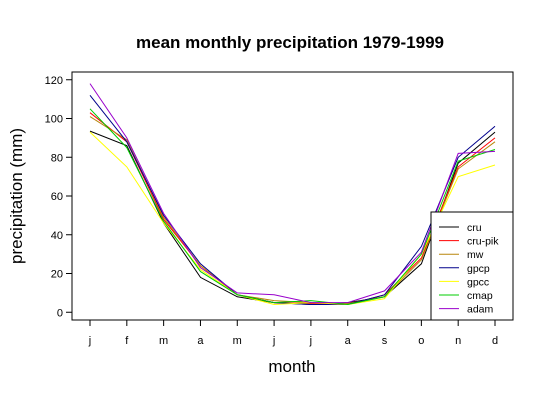 Image resolution: width=550 pixels, height=412 pixels. What do you see at coordinates (495, 341) in the screenshot?
I see `x-tick-label: d` at bounding box center [495, 341].